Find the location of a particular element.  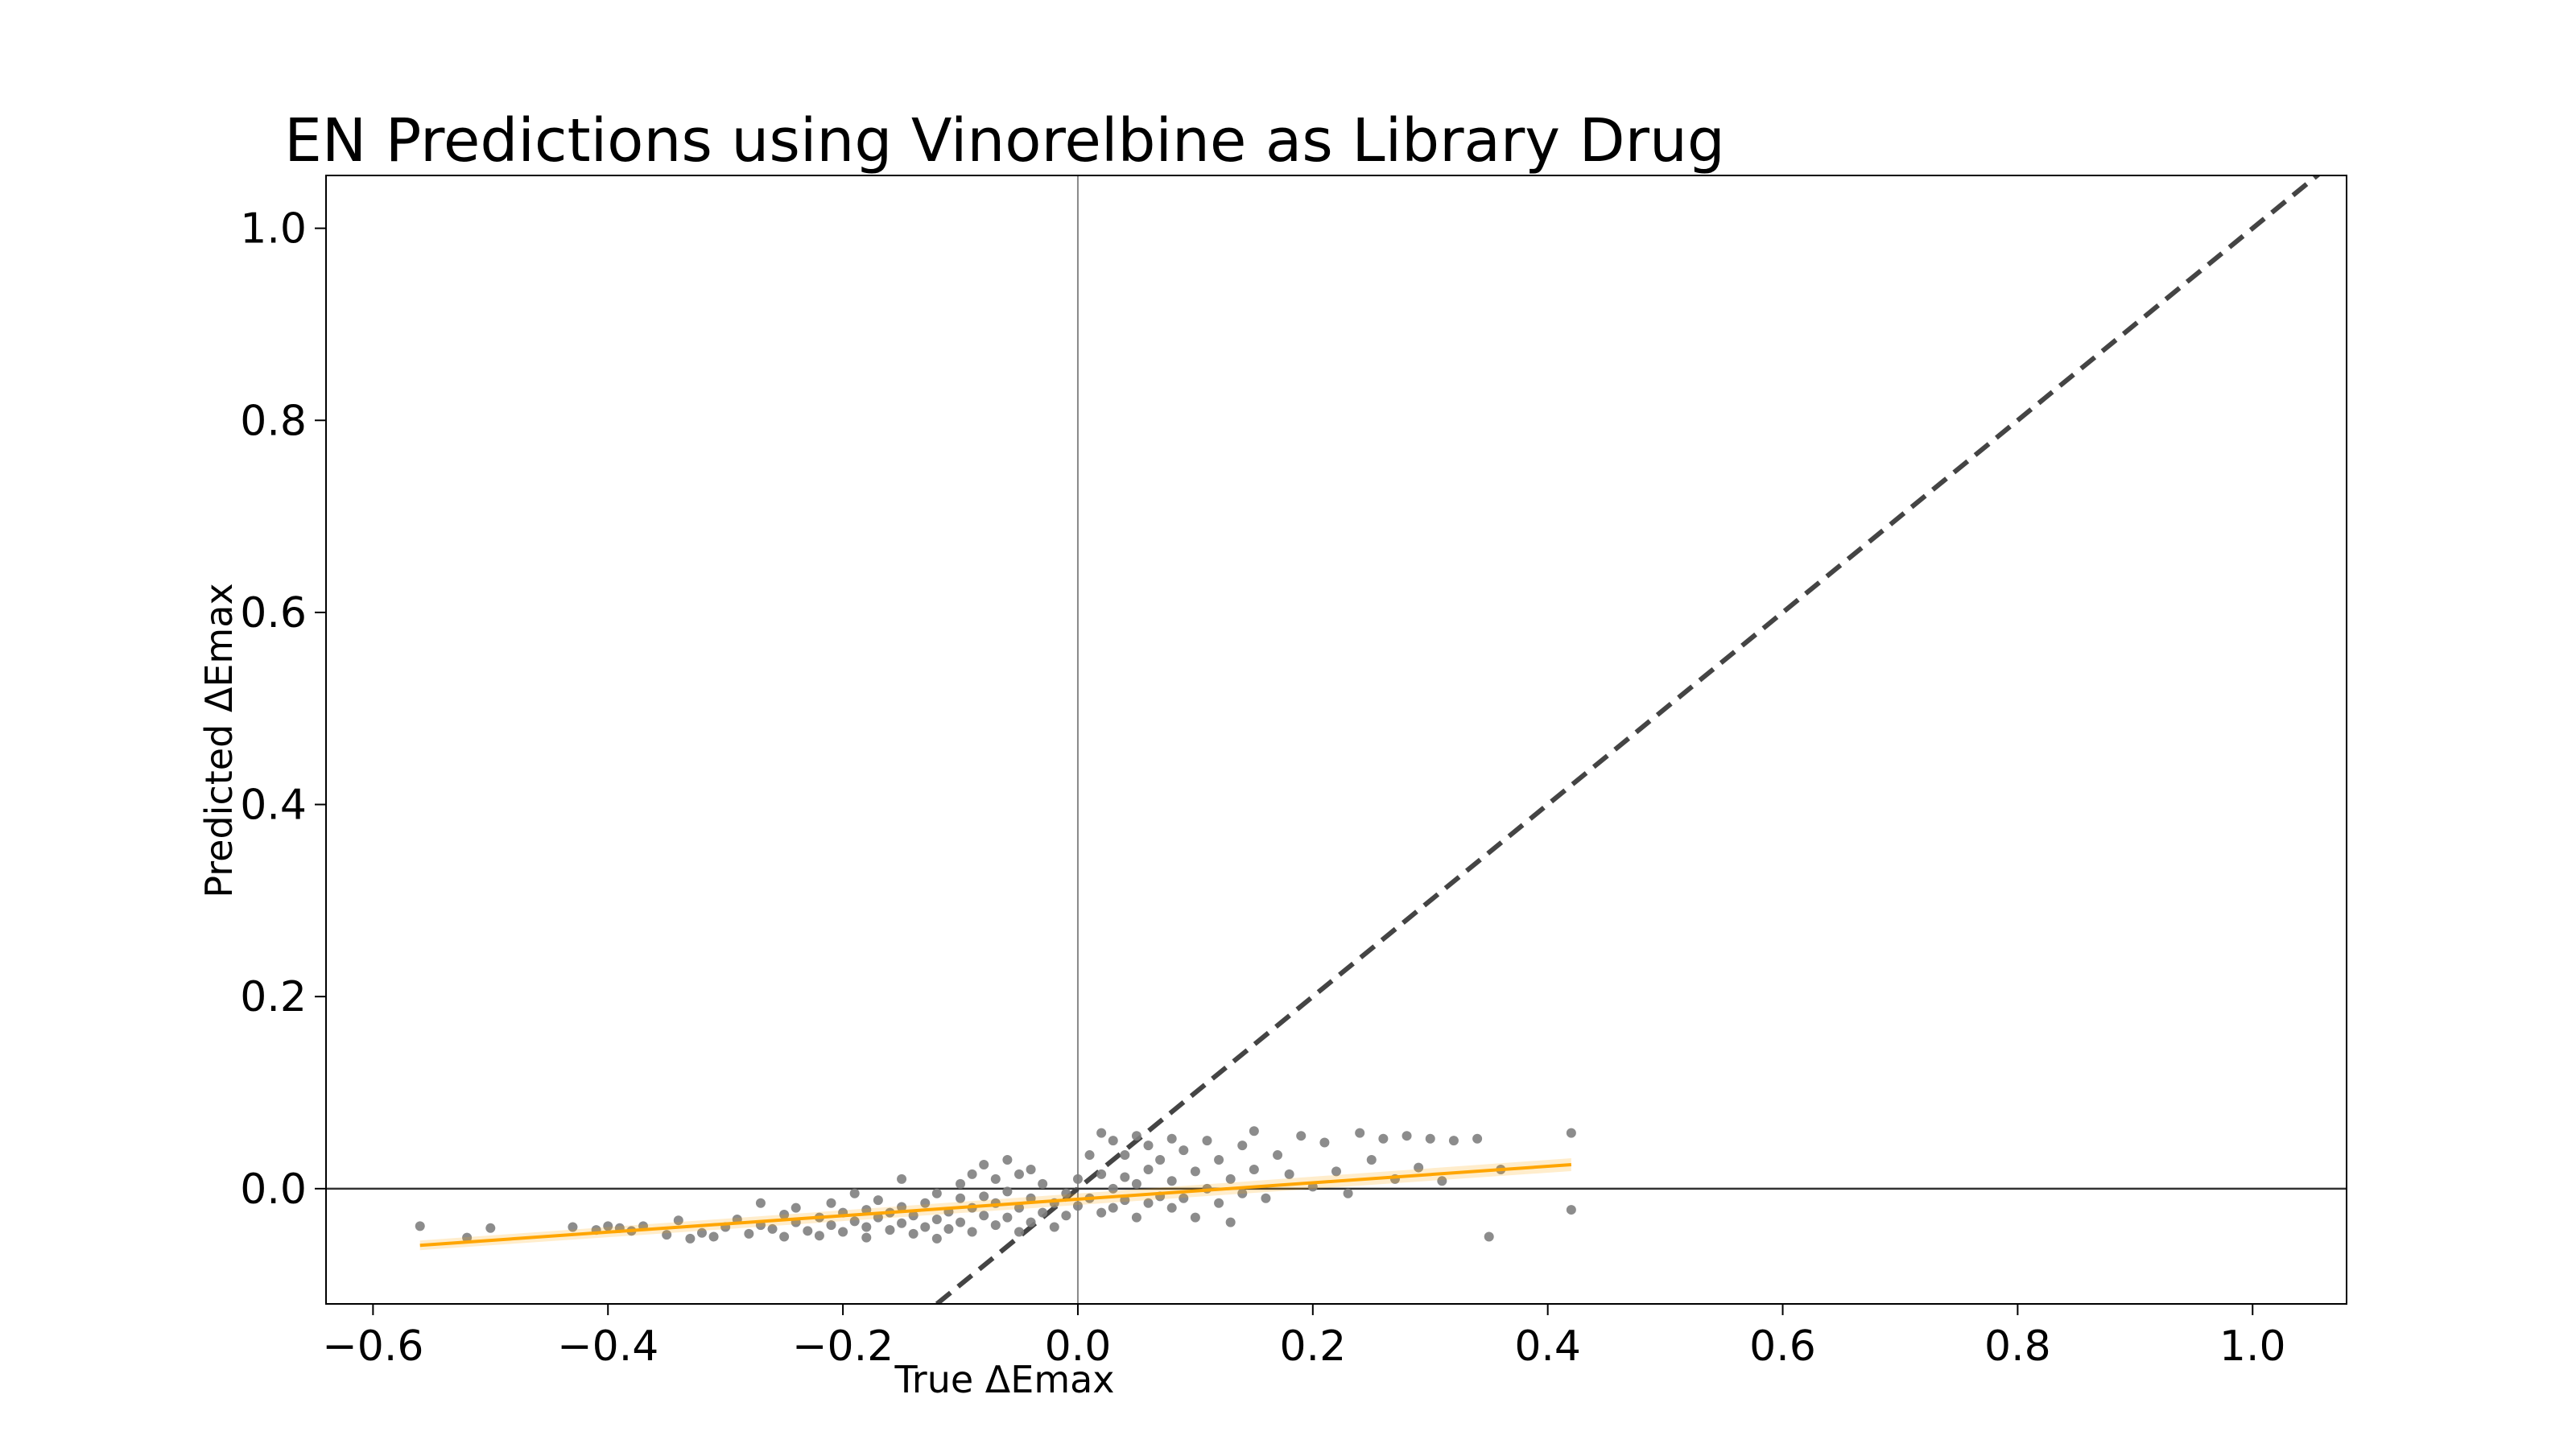

x-tick-label: 0.0 is located at coordinates (1078, 1347).